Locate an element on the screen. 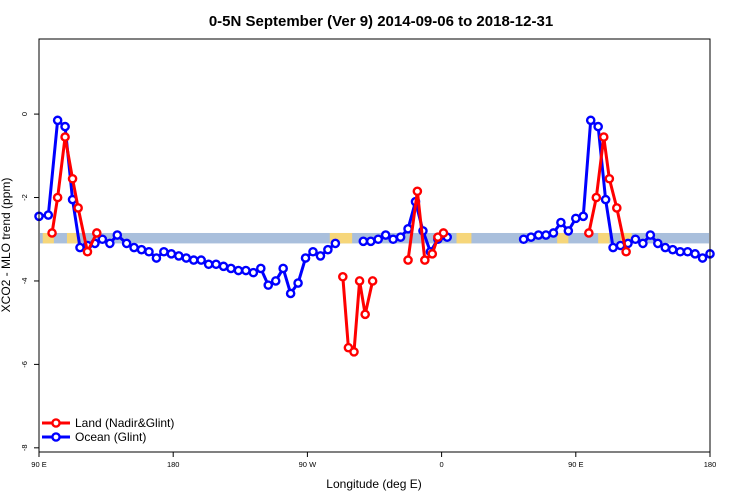  legend: Land (Nadir&Glint)Ocean (Glint) is located at coordinates (108, 430).